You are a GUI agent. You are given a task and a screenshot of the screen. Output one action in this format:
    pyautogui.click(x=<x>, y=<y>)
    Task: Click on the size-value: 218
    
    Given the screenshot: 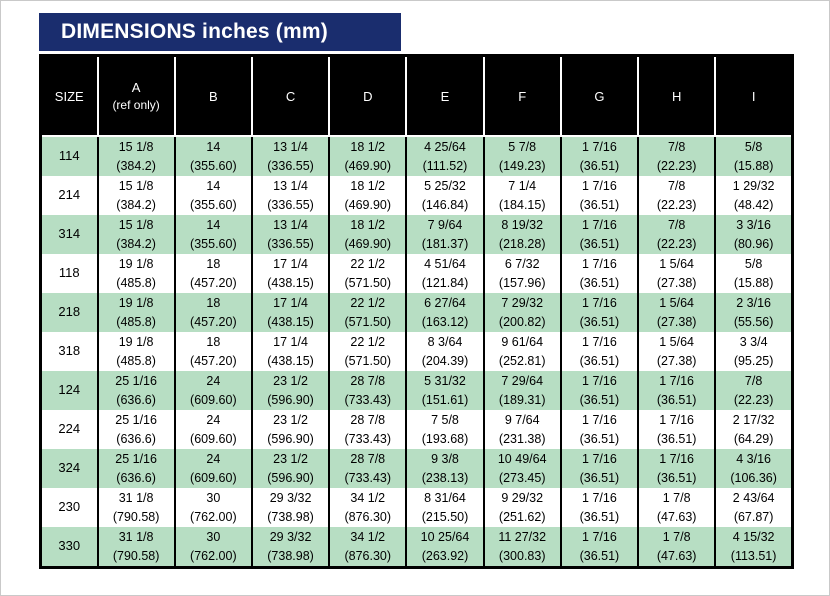 What is the action you would take?
    pyautogui.click(x=69, y=312)
    